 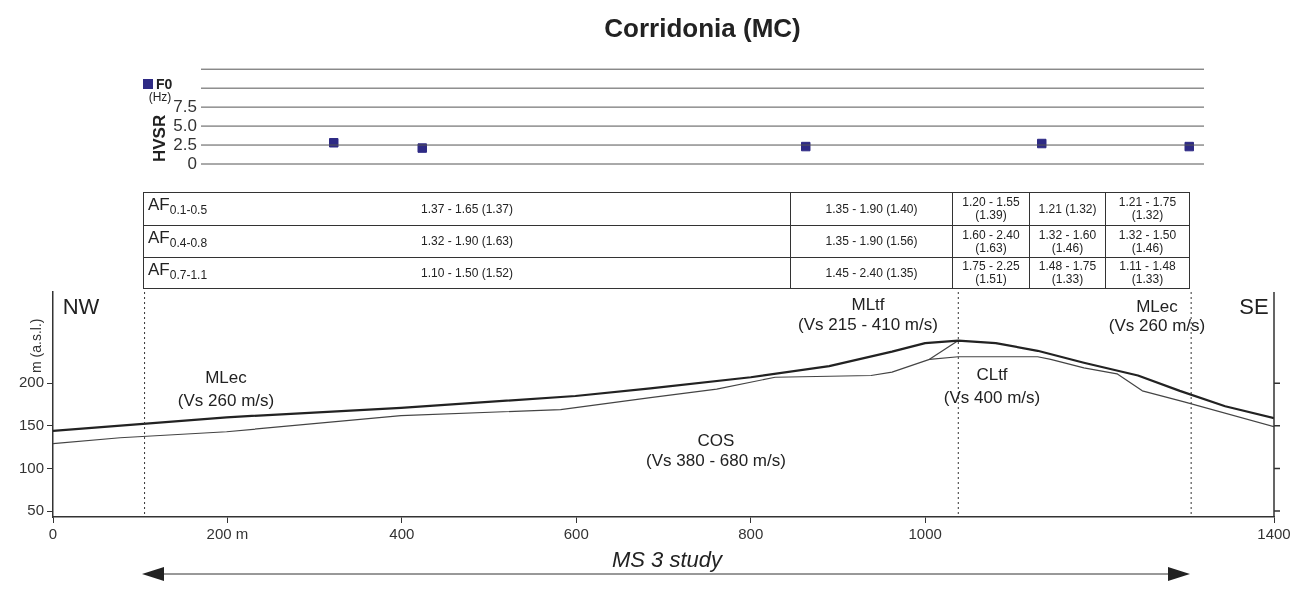 I want to click on y-tick-label: 200, so click(x=31, y=382).